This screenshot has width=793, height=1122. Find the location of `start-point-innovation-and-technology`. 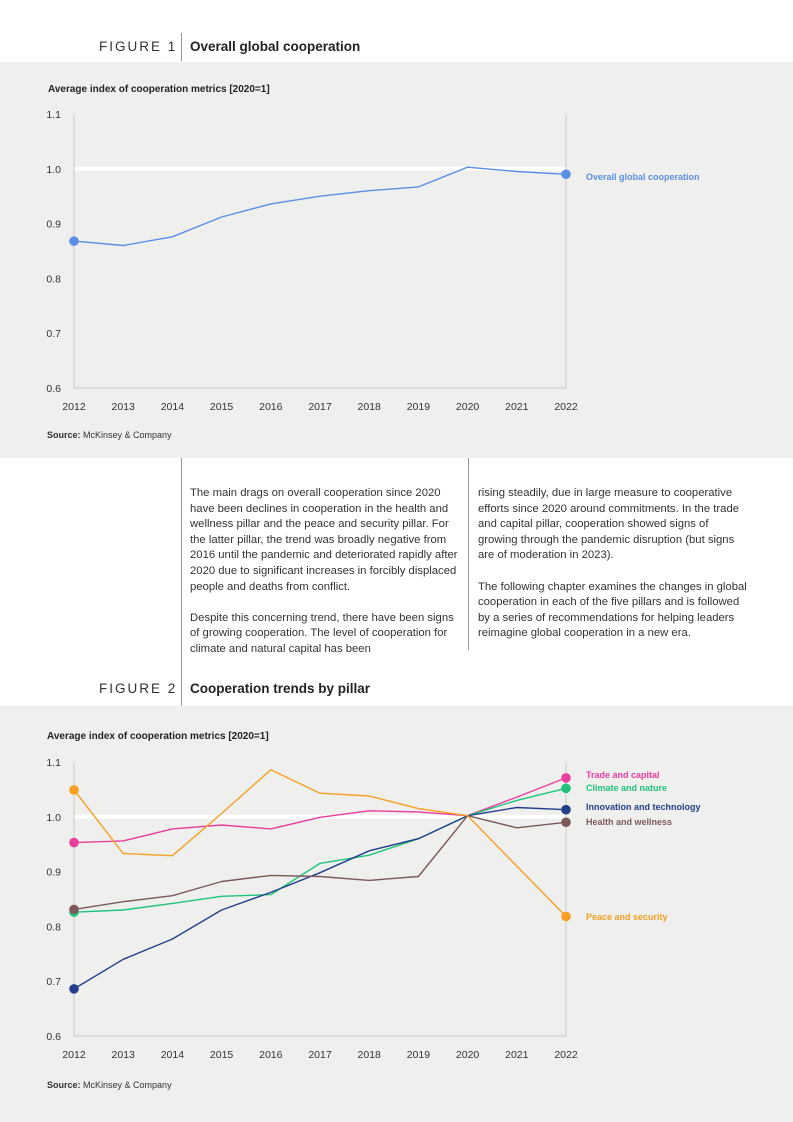

start-point-innovation-and-technology is located at coordinates (74, 989).